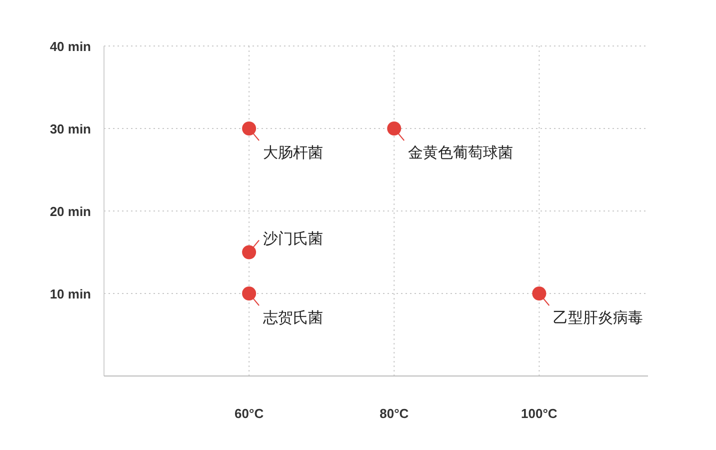 The width and height of the screenshot is (716, 450). I want to click on annotation: 乙型肝炎病毒, so click(598, 318).